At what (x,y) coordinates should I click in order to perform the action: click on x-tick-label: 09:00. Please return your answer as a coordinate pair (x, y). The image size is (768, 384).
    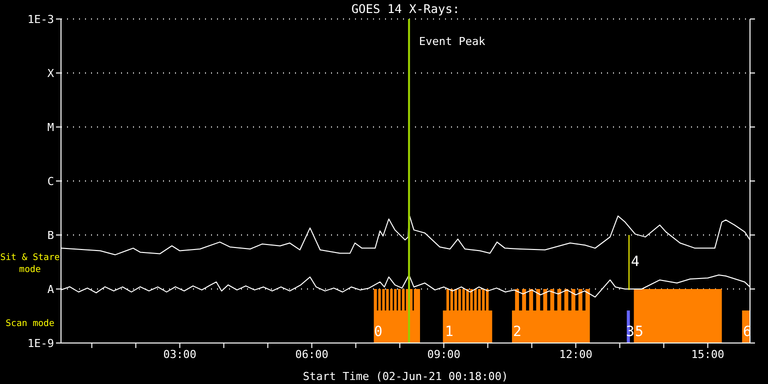
    Looking at the image, I should click on (443, 354).